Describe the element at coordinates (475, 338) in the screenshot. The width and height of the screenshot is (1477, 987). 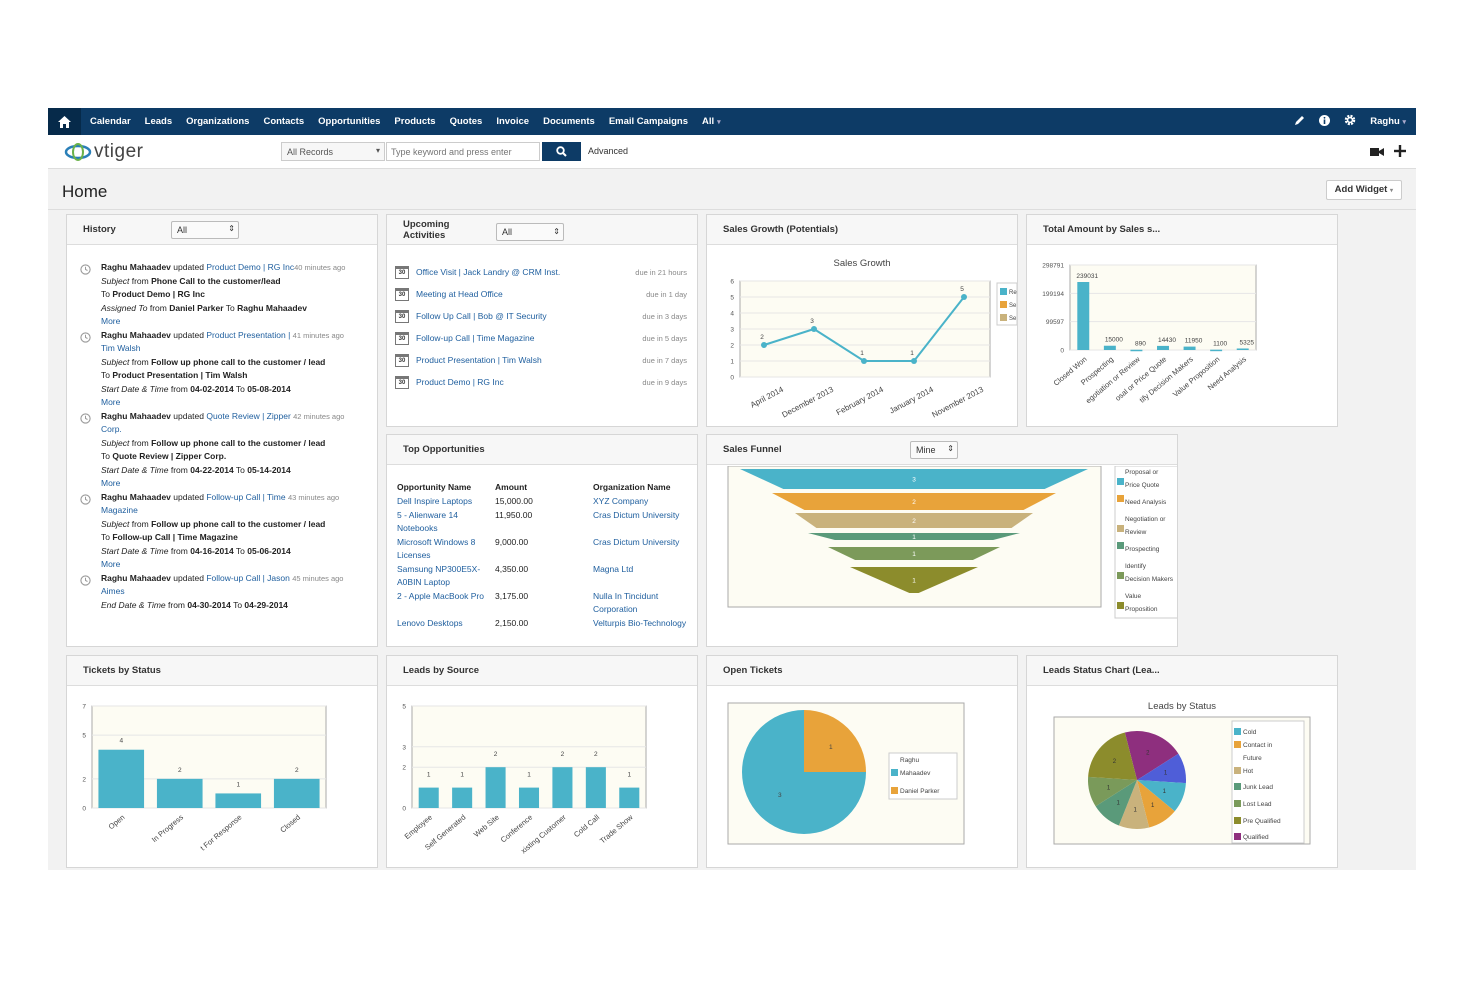
I see `activity-label: Follow-up Call | Time Magazine` at that location.